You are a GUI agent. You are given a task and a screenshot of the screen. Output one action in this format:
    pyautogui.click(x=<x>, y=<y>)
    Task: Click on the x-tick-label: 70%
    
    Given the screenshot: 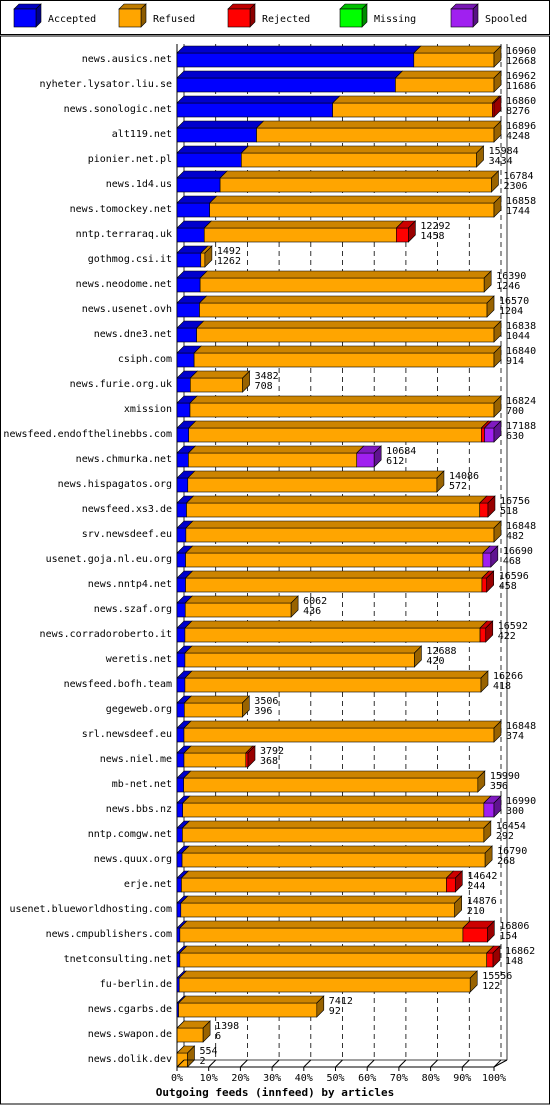 What is the action you would take?
    pyautogui.click(x=399, y=1078)
    